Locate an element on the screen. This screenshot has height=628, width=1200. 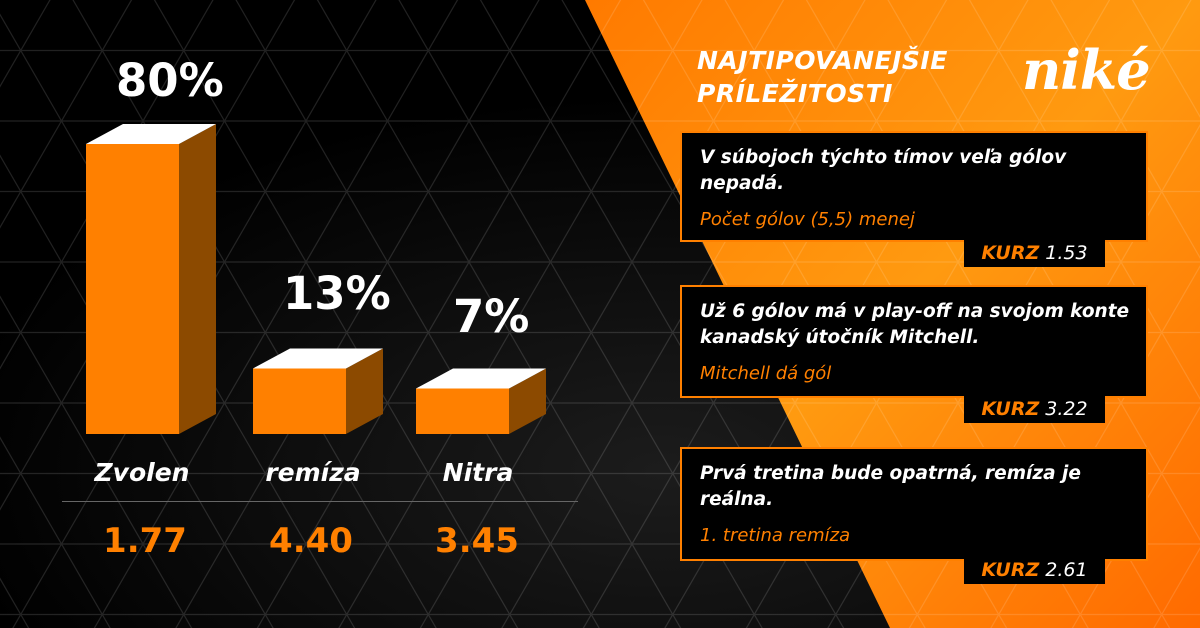
bar-remza is located at coordinates (318, 391).